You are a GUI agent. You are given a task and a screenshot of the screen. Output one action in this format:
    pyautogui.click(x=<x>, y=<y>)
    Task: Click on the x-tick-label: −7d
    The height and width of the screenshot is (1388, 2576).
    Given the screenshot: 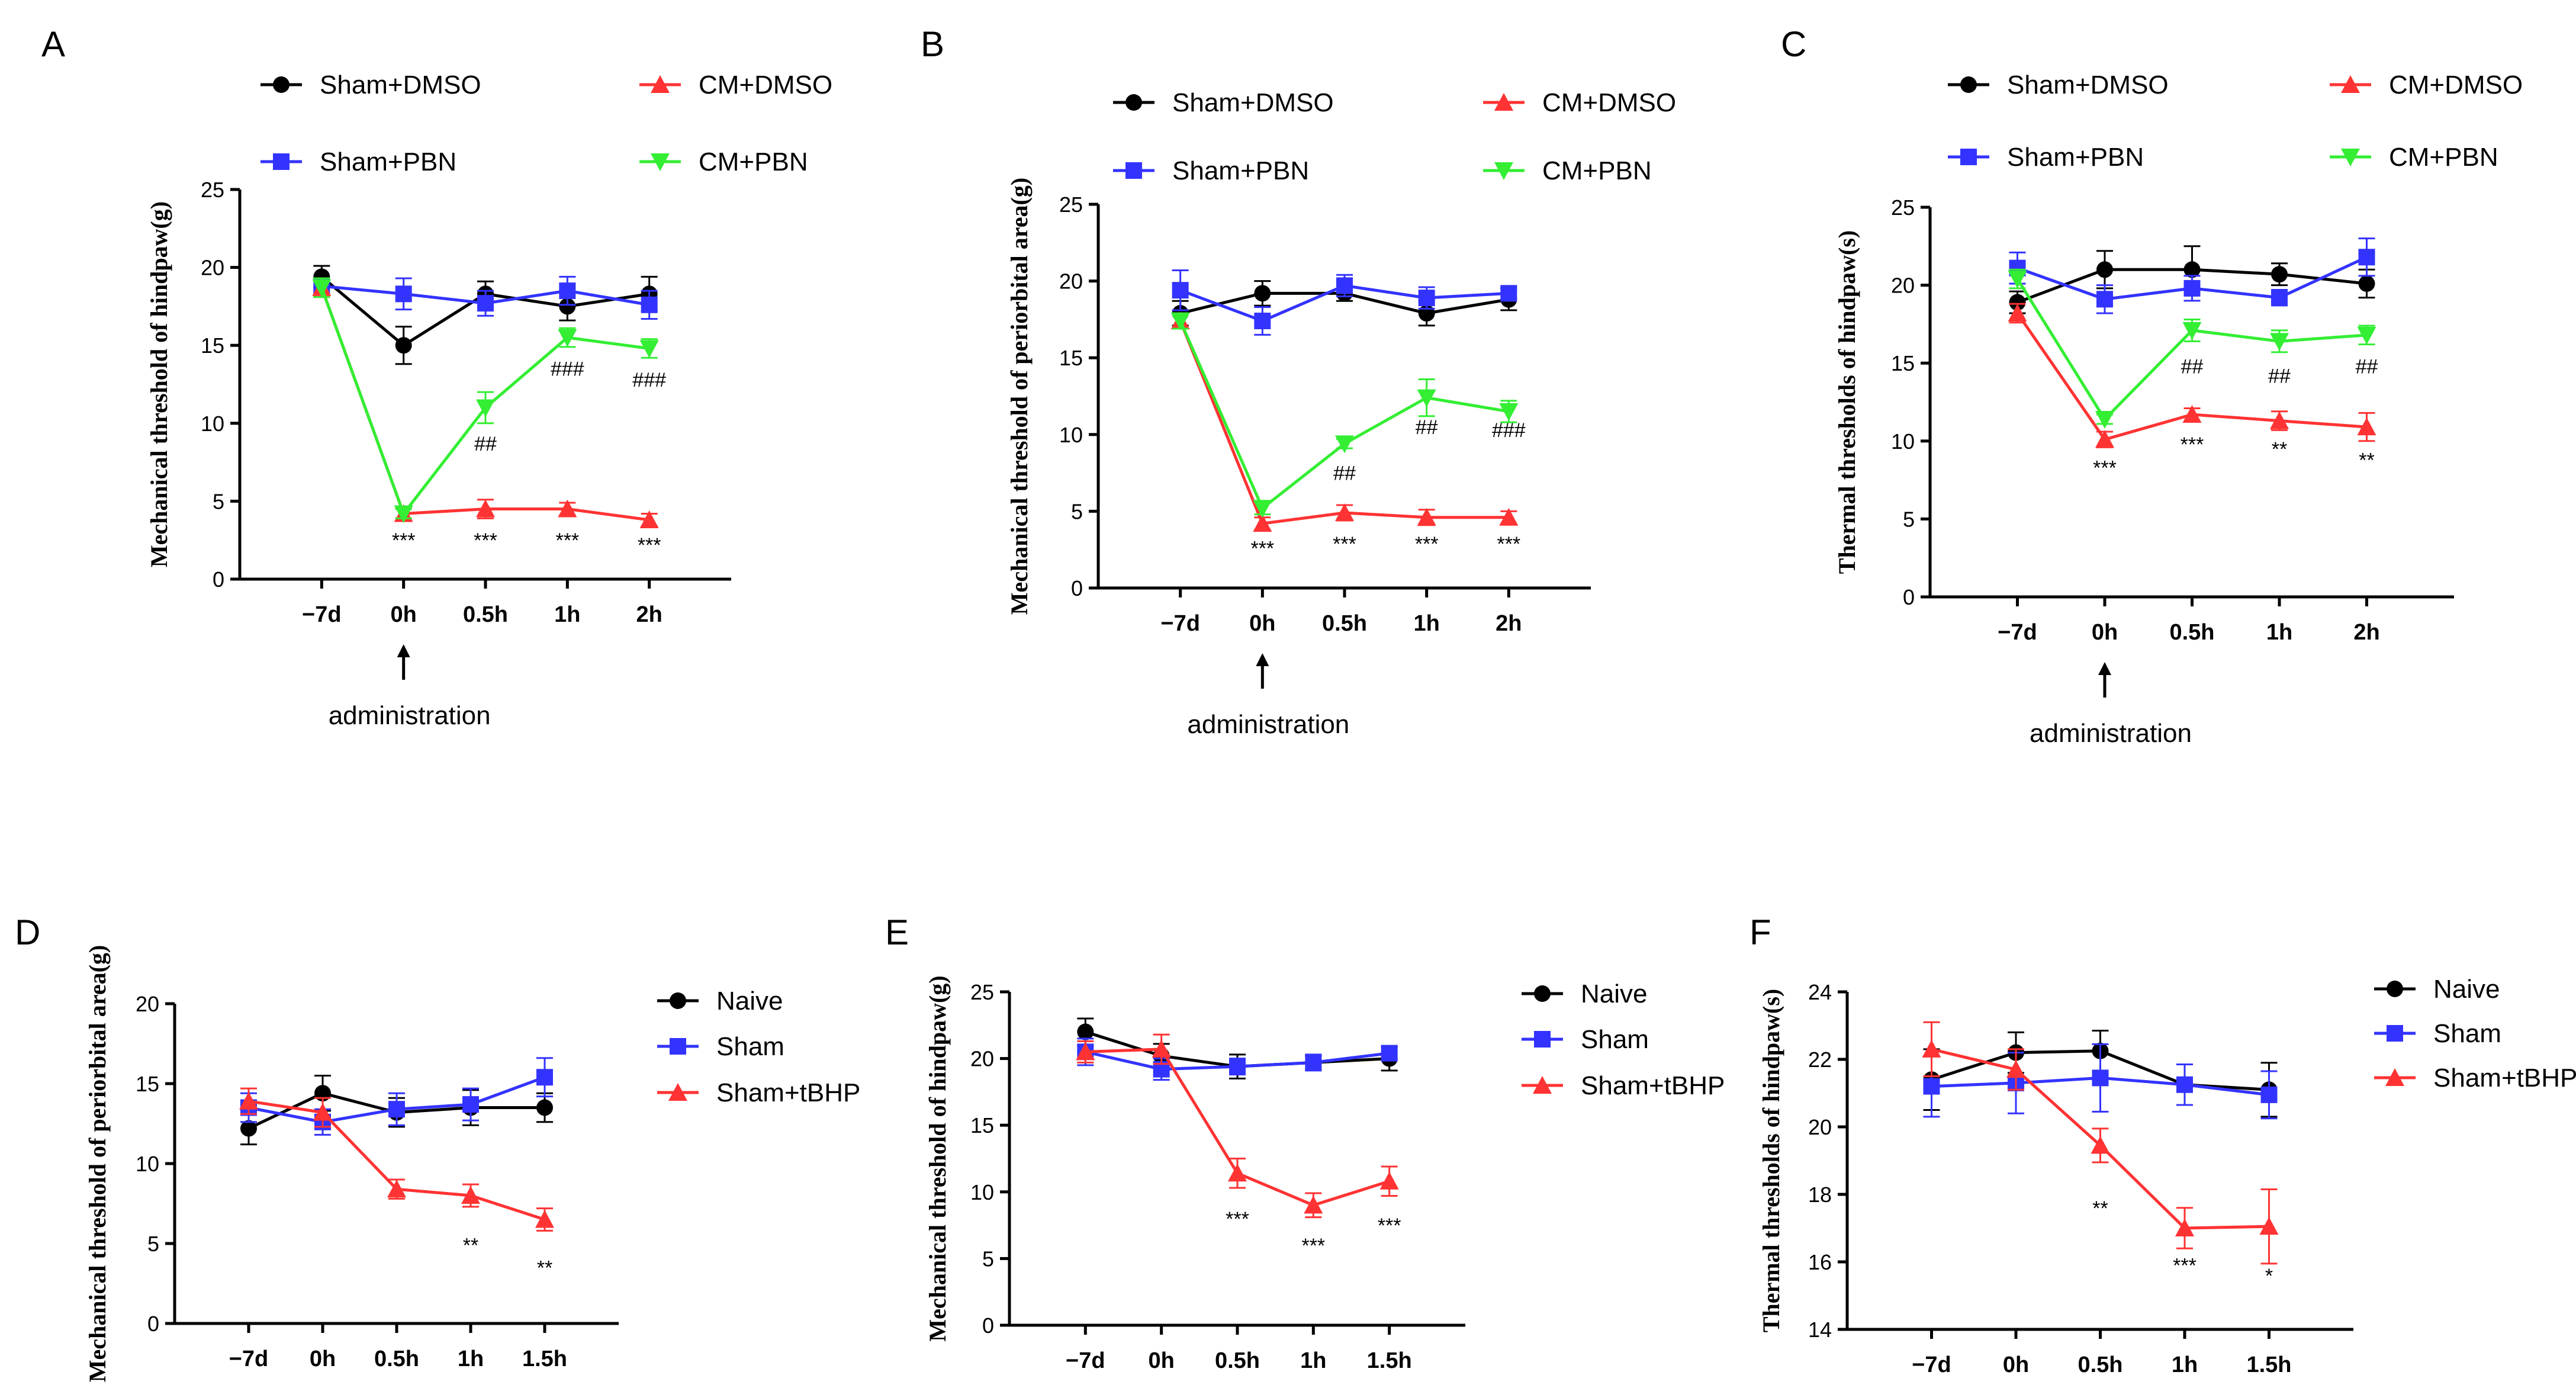 What is the action you would take?
    pyautogui.click(x=1180, y=624)
    